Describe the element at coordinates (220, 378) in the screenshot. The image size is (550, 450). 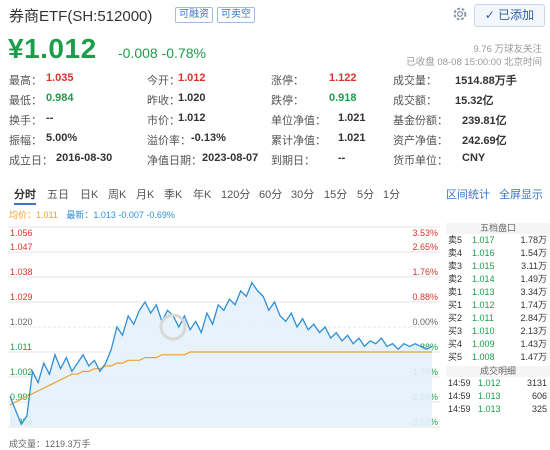
I see `avg-price-line` at that location.